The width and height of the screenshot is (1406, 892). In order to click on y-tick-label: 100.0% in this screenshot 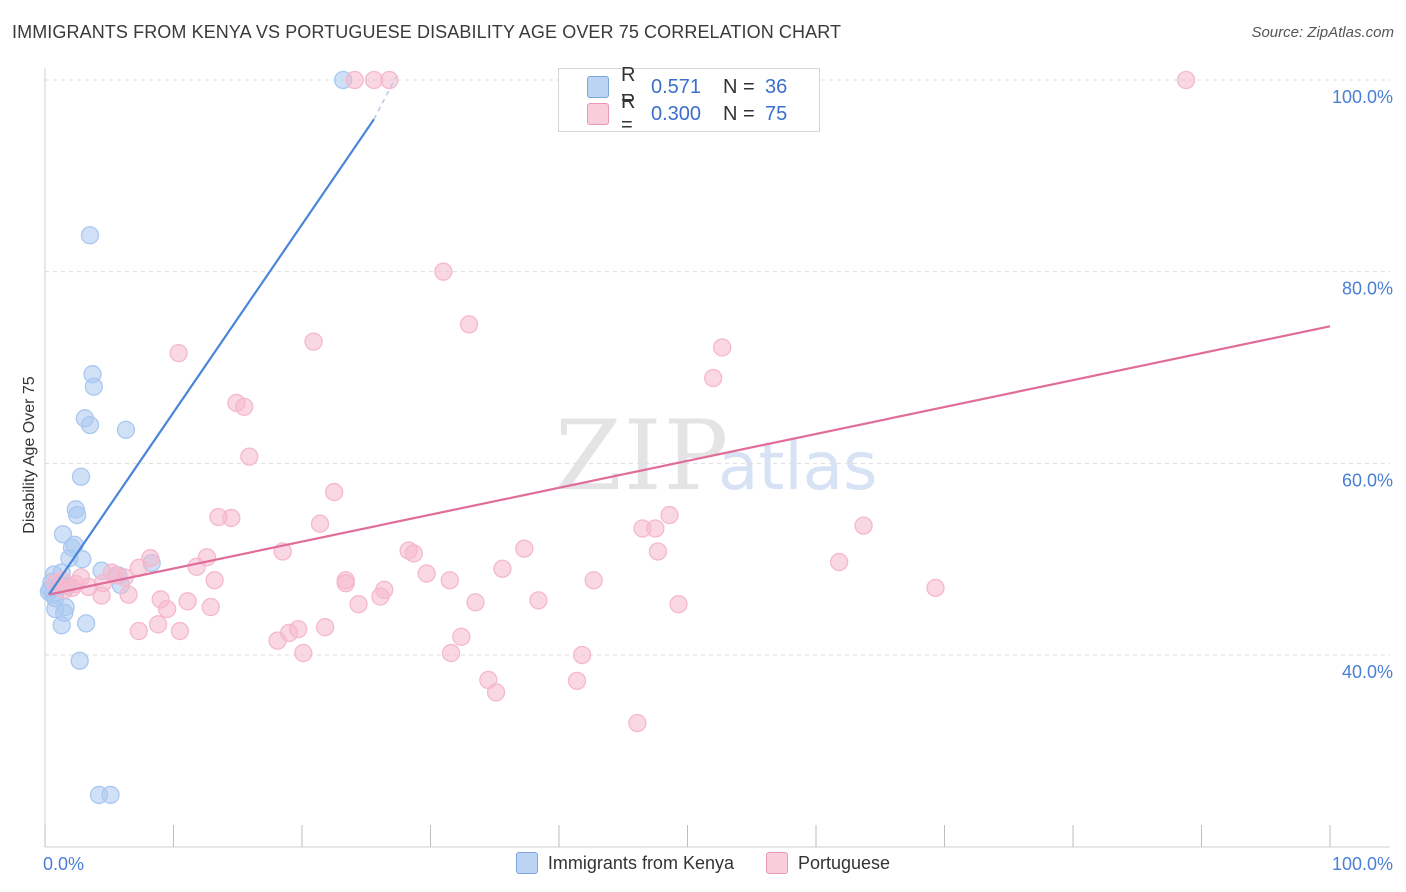, I will do `click(1362, 97)`.